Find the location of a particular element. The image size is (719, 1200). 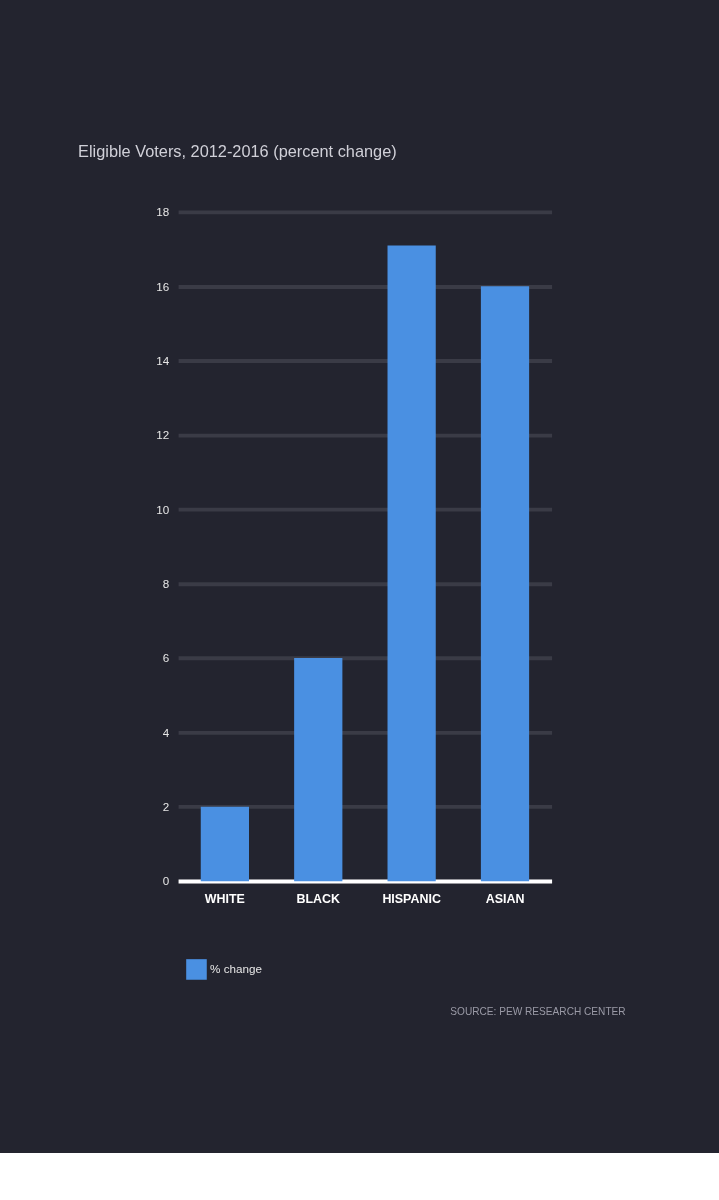

chart-title: Eligible Voters, 2012-2016 (percent change) is located at coordinates (237, 150).